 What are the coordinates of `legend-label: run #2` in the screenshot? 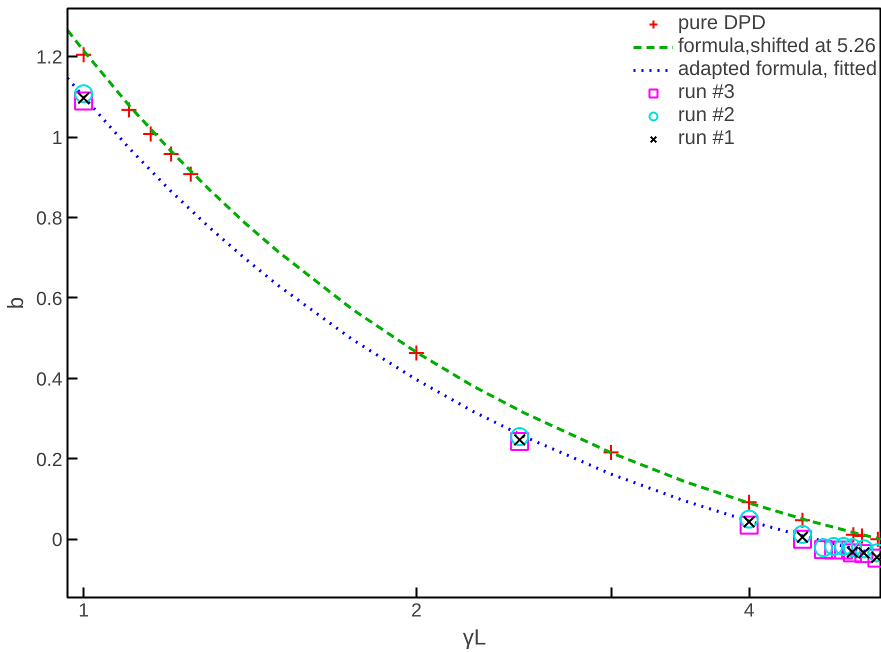 It's located at (706, 115).